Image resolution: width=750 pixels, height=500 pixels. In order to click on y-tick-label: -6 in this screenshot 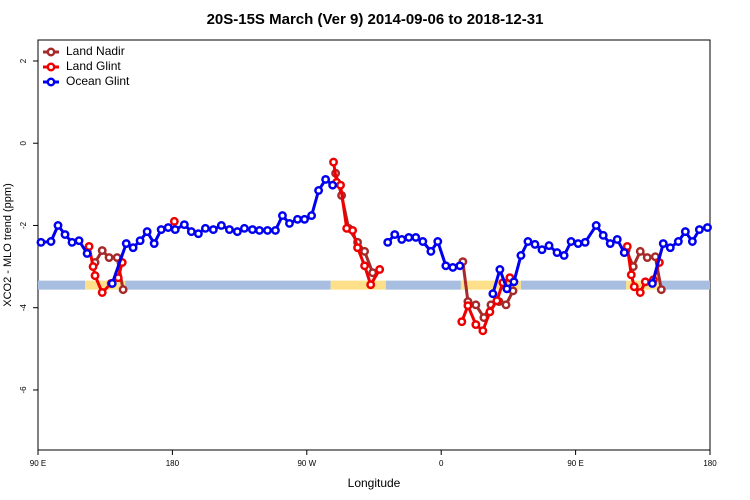, I will do `click(23, 390)`.